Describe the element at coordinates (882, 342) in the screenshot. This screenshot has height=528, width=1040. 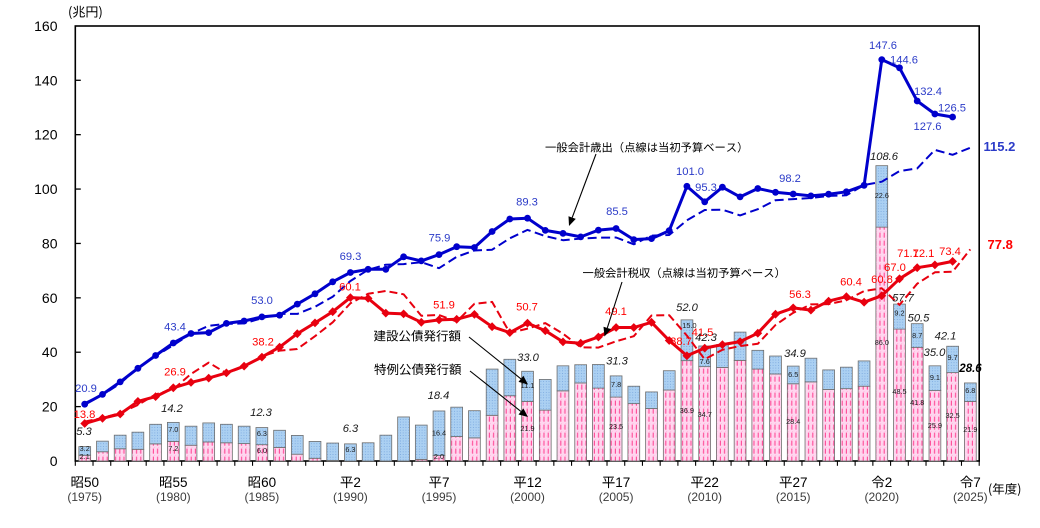
I see `svg-text: 86.0` at that location.